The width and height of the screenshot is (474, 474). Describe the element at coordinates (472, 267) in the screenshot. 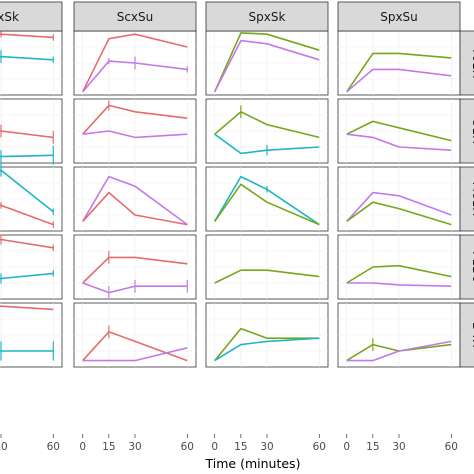

I see `strip-row-label: P1D0` at that location.